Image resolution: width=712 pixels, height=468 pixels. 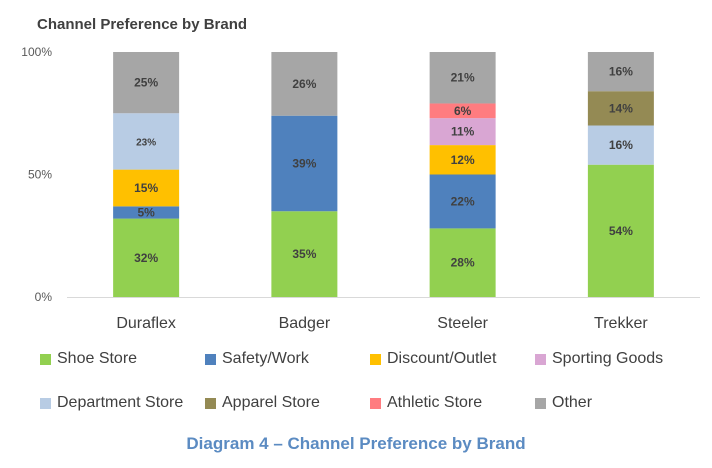 I want to click on data-label: 6%, so click(x=463, y=111).